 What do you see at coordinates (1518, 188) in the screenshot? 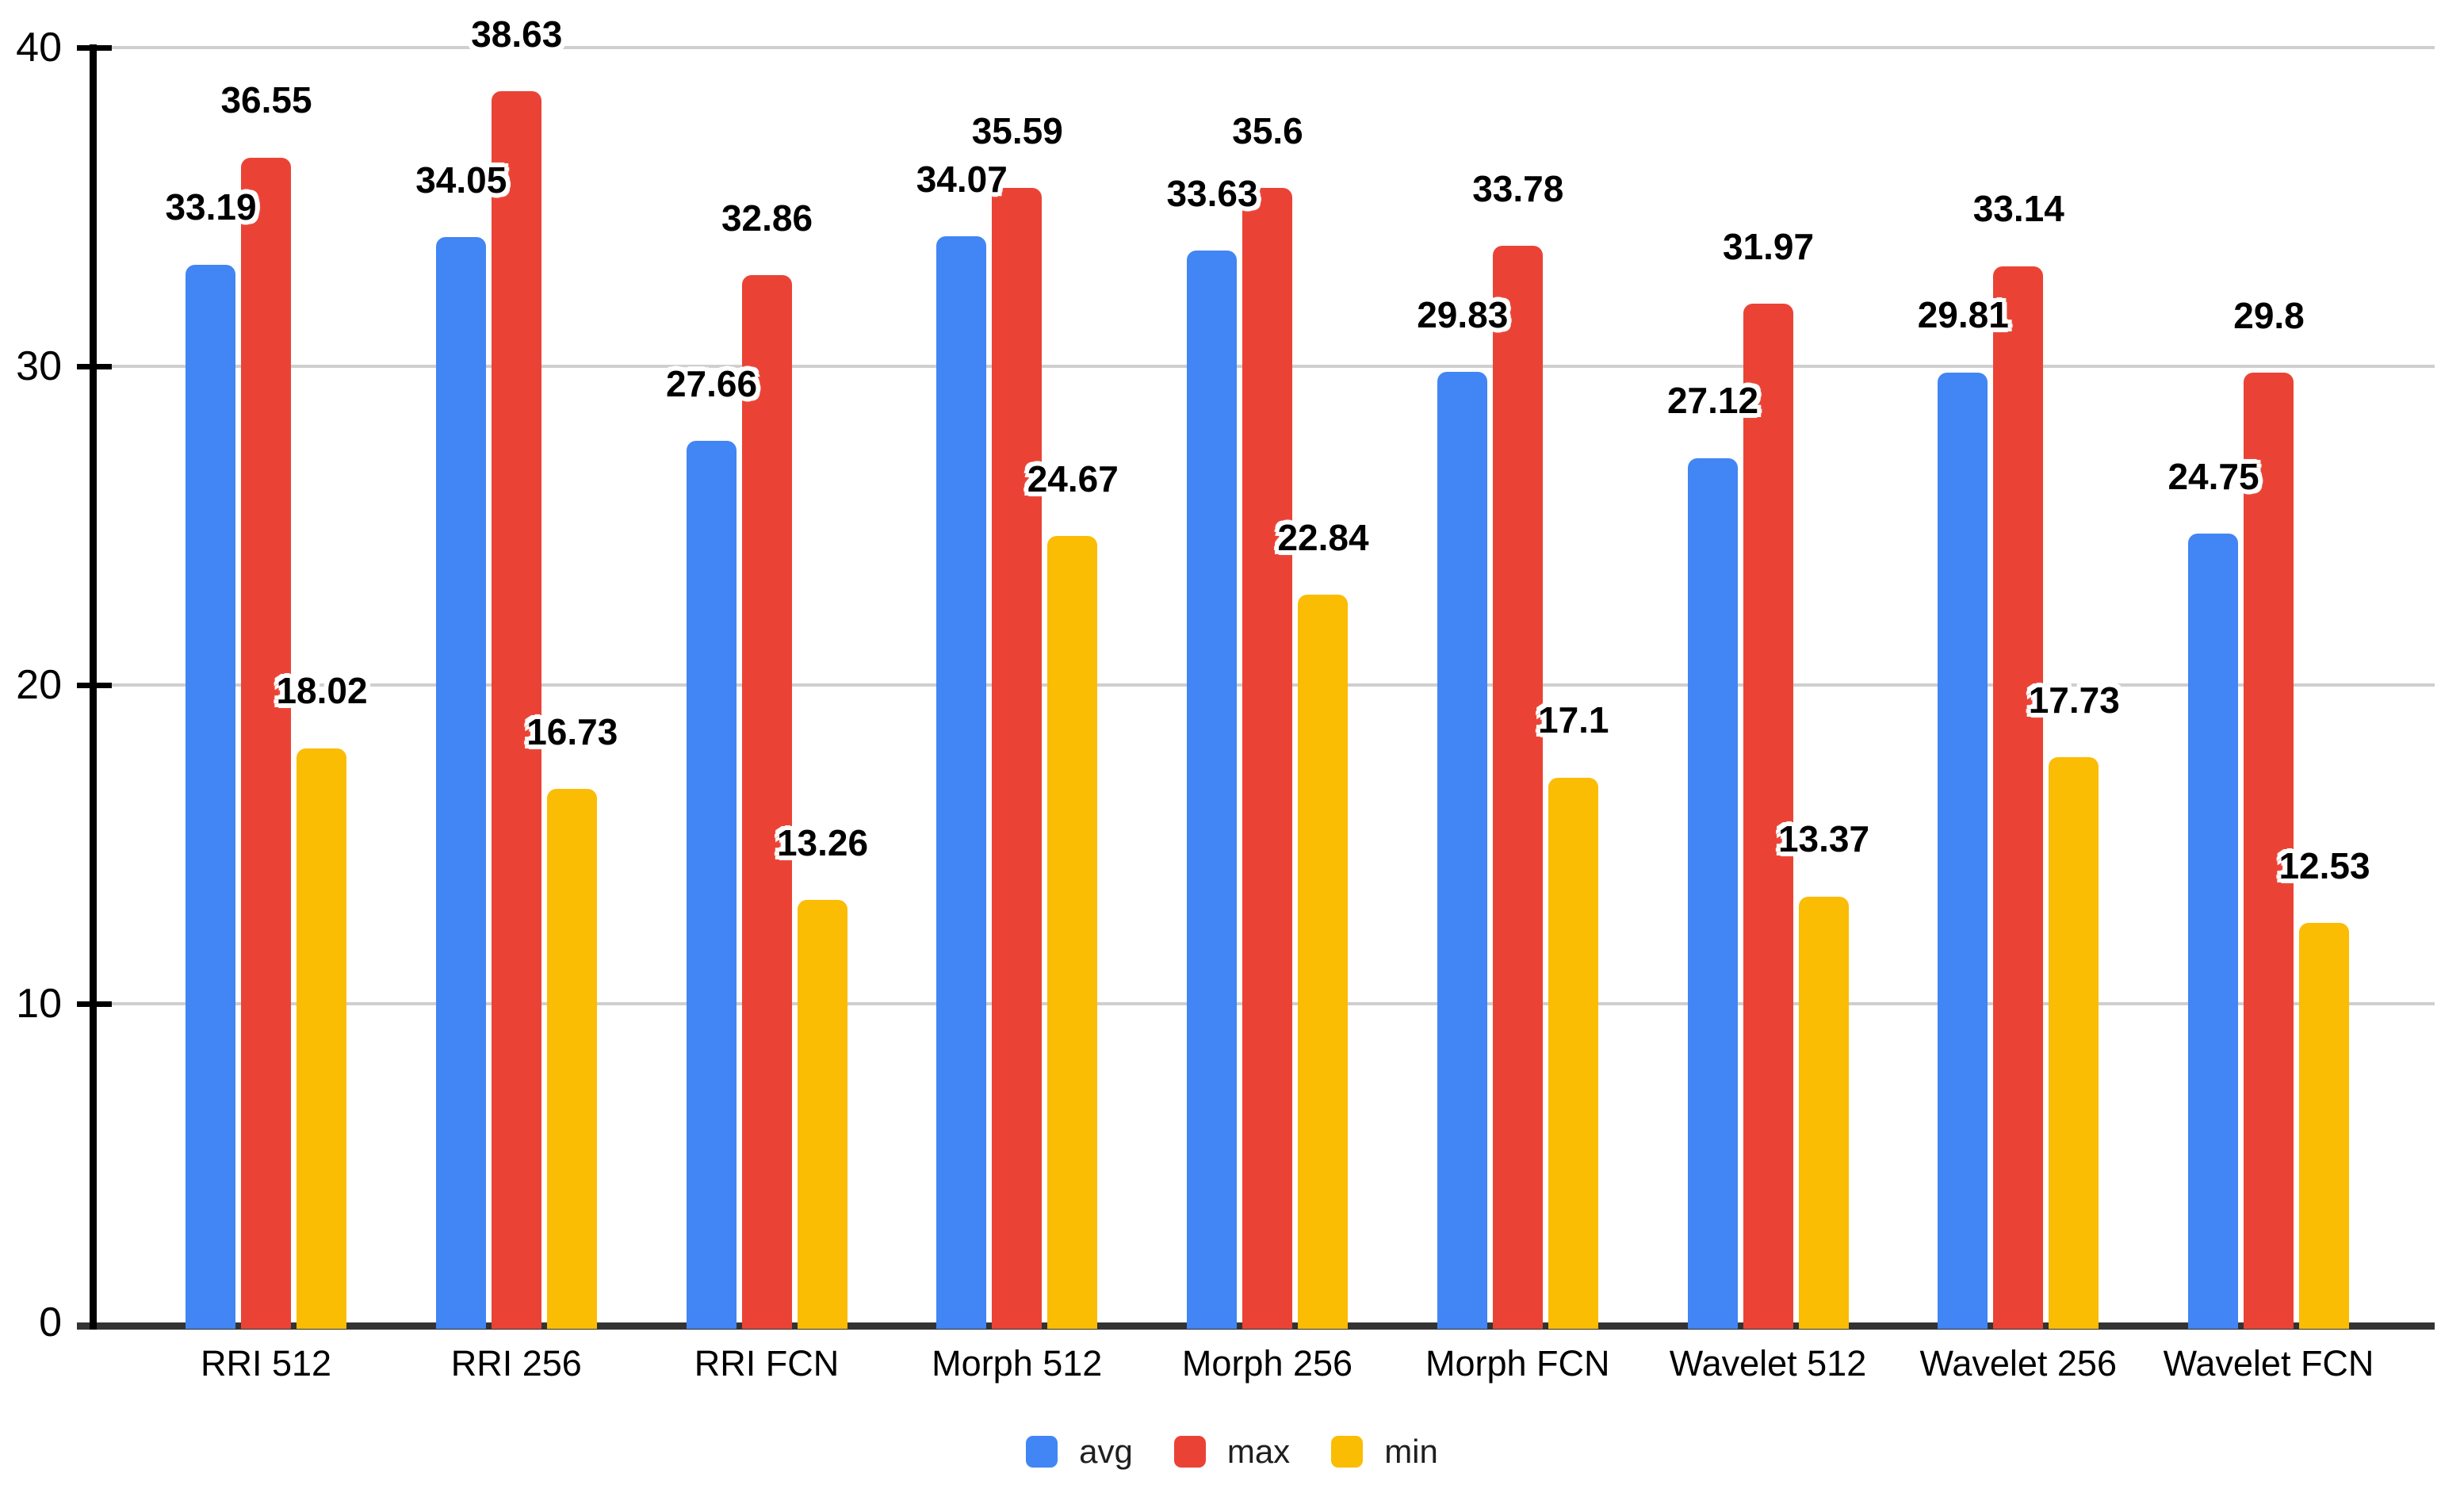
I see `value-label-max: 33.78` at bounding box center [1518, 188].